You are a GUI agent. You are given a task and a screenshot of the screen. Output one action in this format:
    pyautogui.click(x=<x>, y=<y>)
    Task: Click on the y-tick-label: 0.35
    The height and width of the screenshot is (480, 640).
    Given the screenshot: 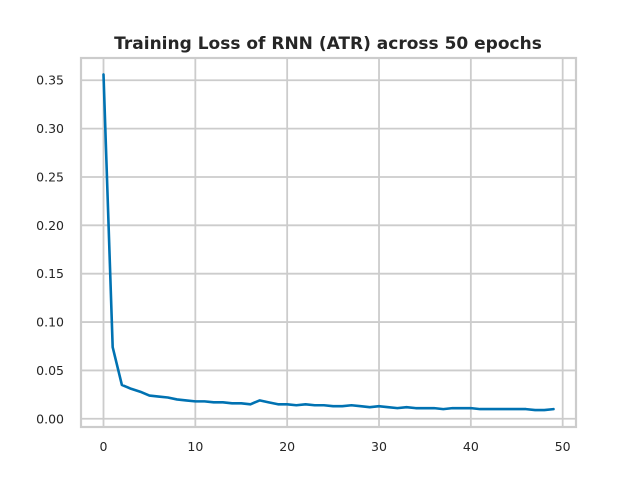 What is the action you would take?
    pyautogui.click(x=50, y=80)
    